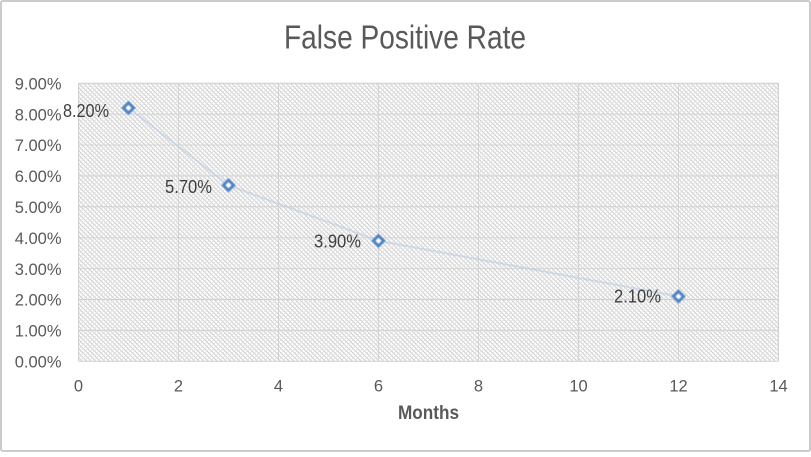 The width and height of the screenshot is (811, 457). Describe the element at coordinates (405, 37) in the screenshot. I see `svg-text: False Positive Rate` at that location.